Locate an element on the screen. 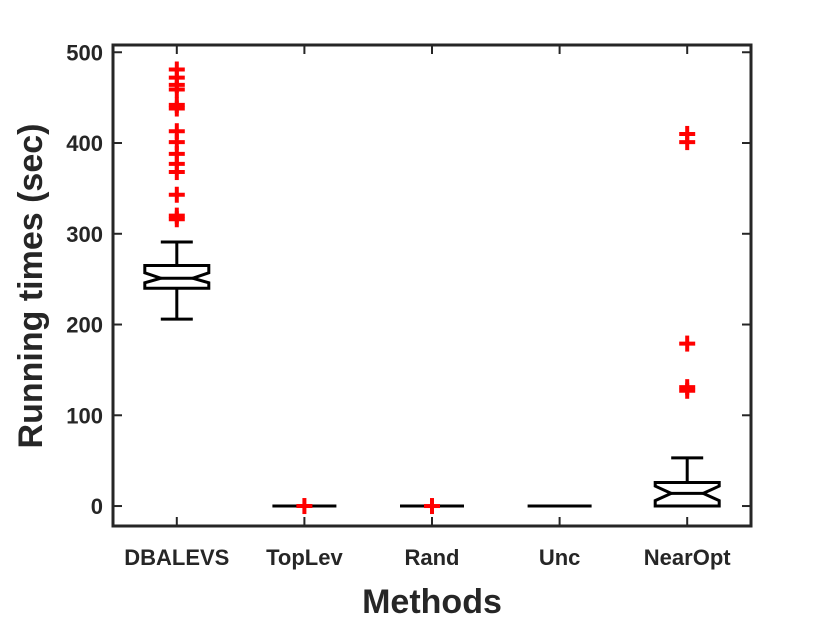 Image resolution: width=830 pixels, height=623 pixels. x-tick-label: TopLev is located at coordinates (304, 557).